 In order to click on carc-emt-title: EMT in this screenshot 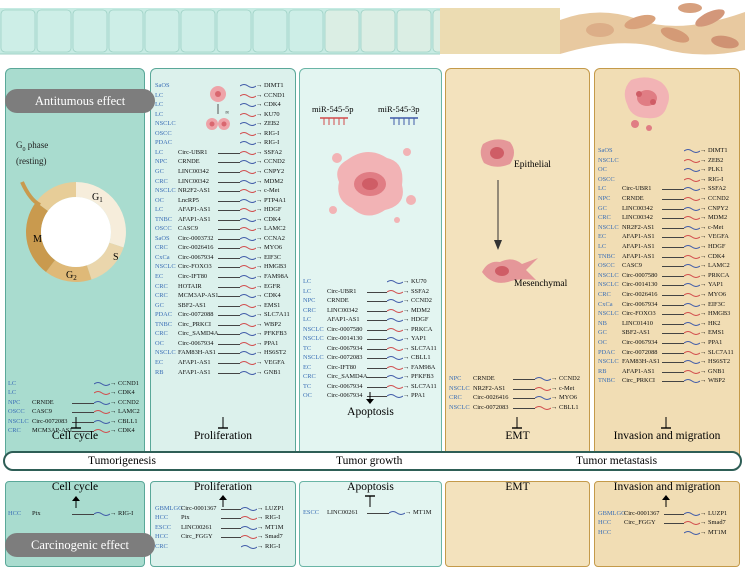, I will do `click(517, 487)`.